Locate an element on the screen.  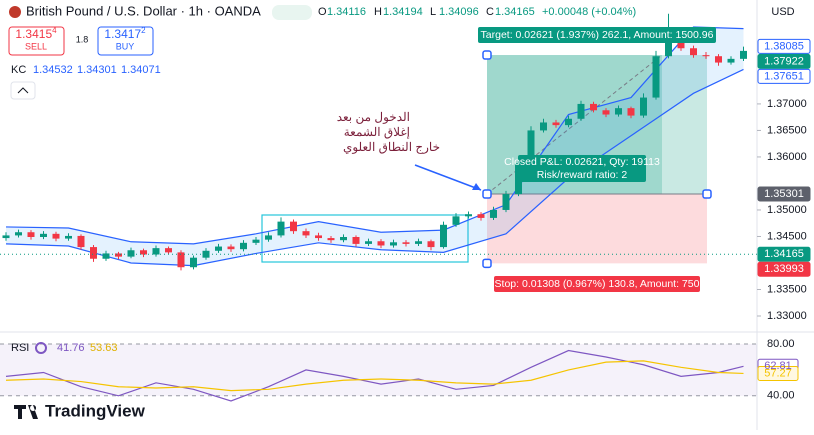
rr-label: Risk/reward ratio: 2 is located at coordinates (582, 175).